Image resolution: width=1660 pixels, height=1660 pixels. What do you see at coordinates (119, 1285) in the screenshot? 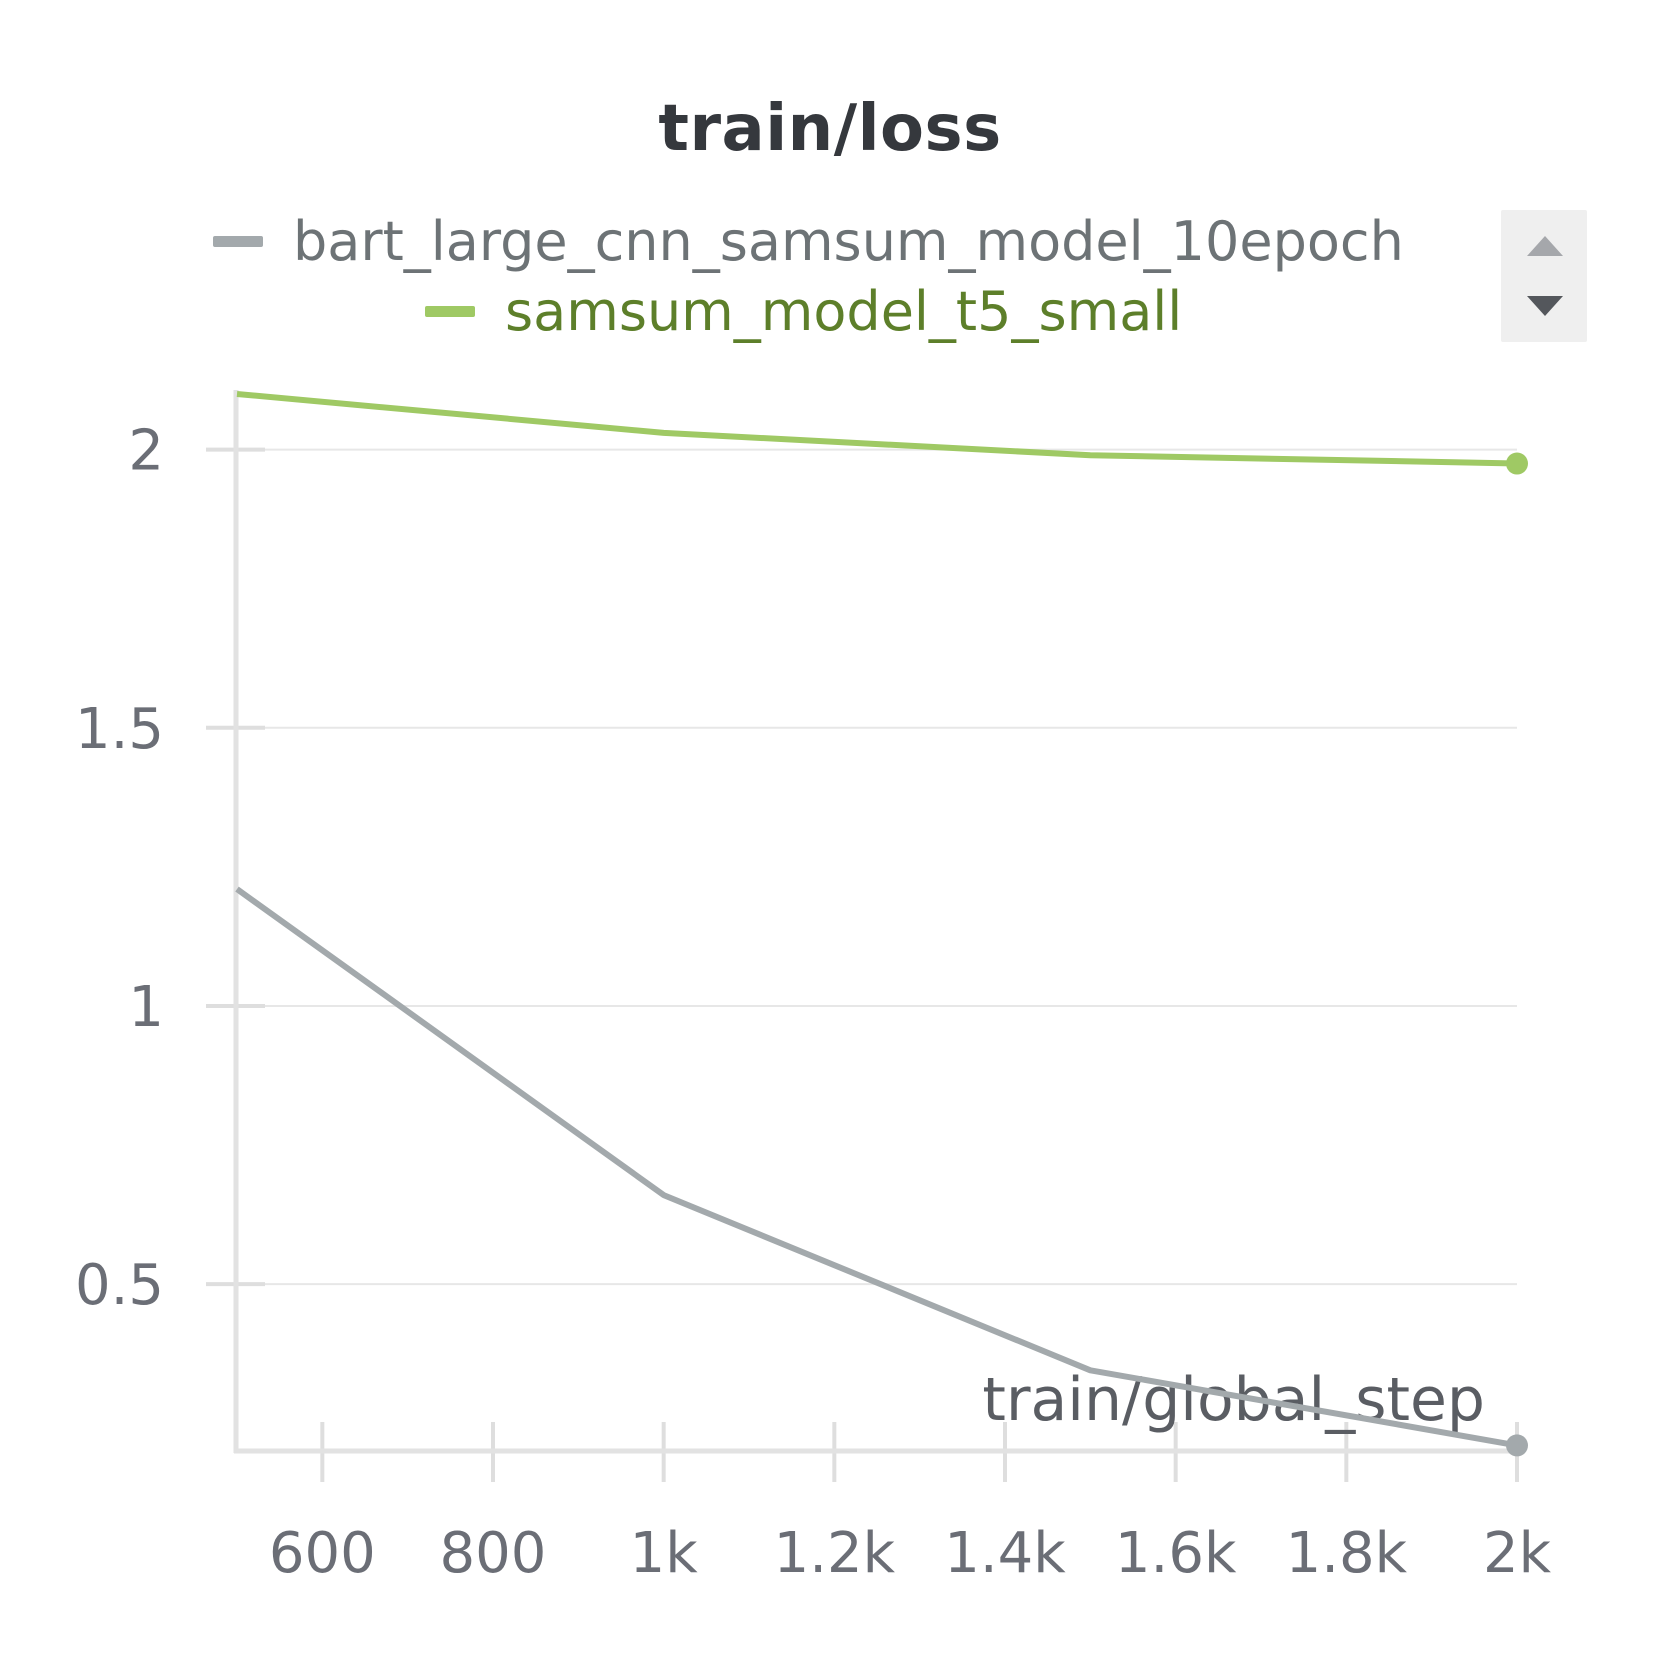
I see `y-tick-label: 0.5` at bounding box center [119, 1285].